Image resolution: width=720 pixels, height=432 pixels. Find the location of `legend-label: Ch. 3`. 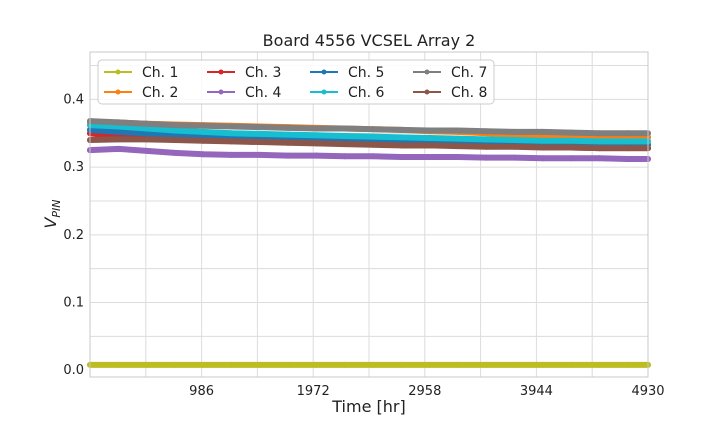

legend-label: Ch. 3 is located at coordinates (263, 73).